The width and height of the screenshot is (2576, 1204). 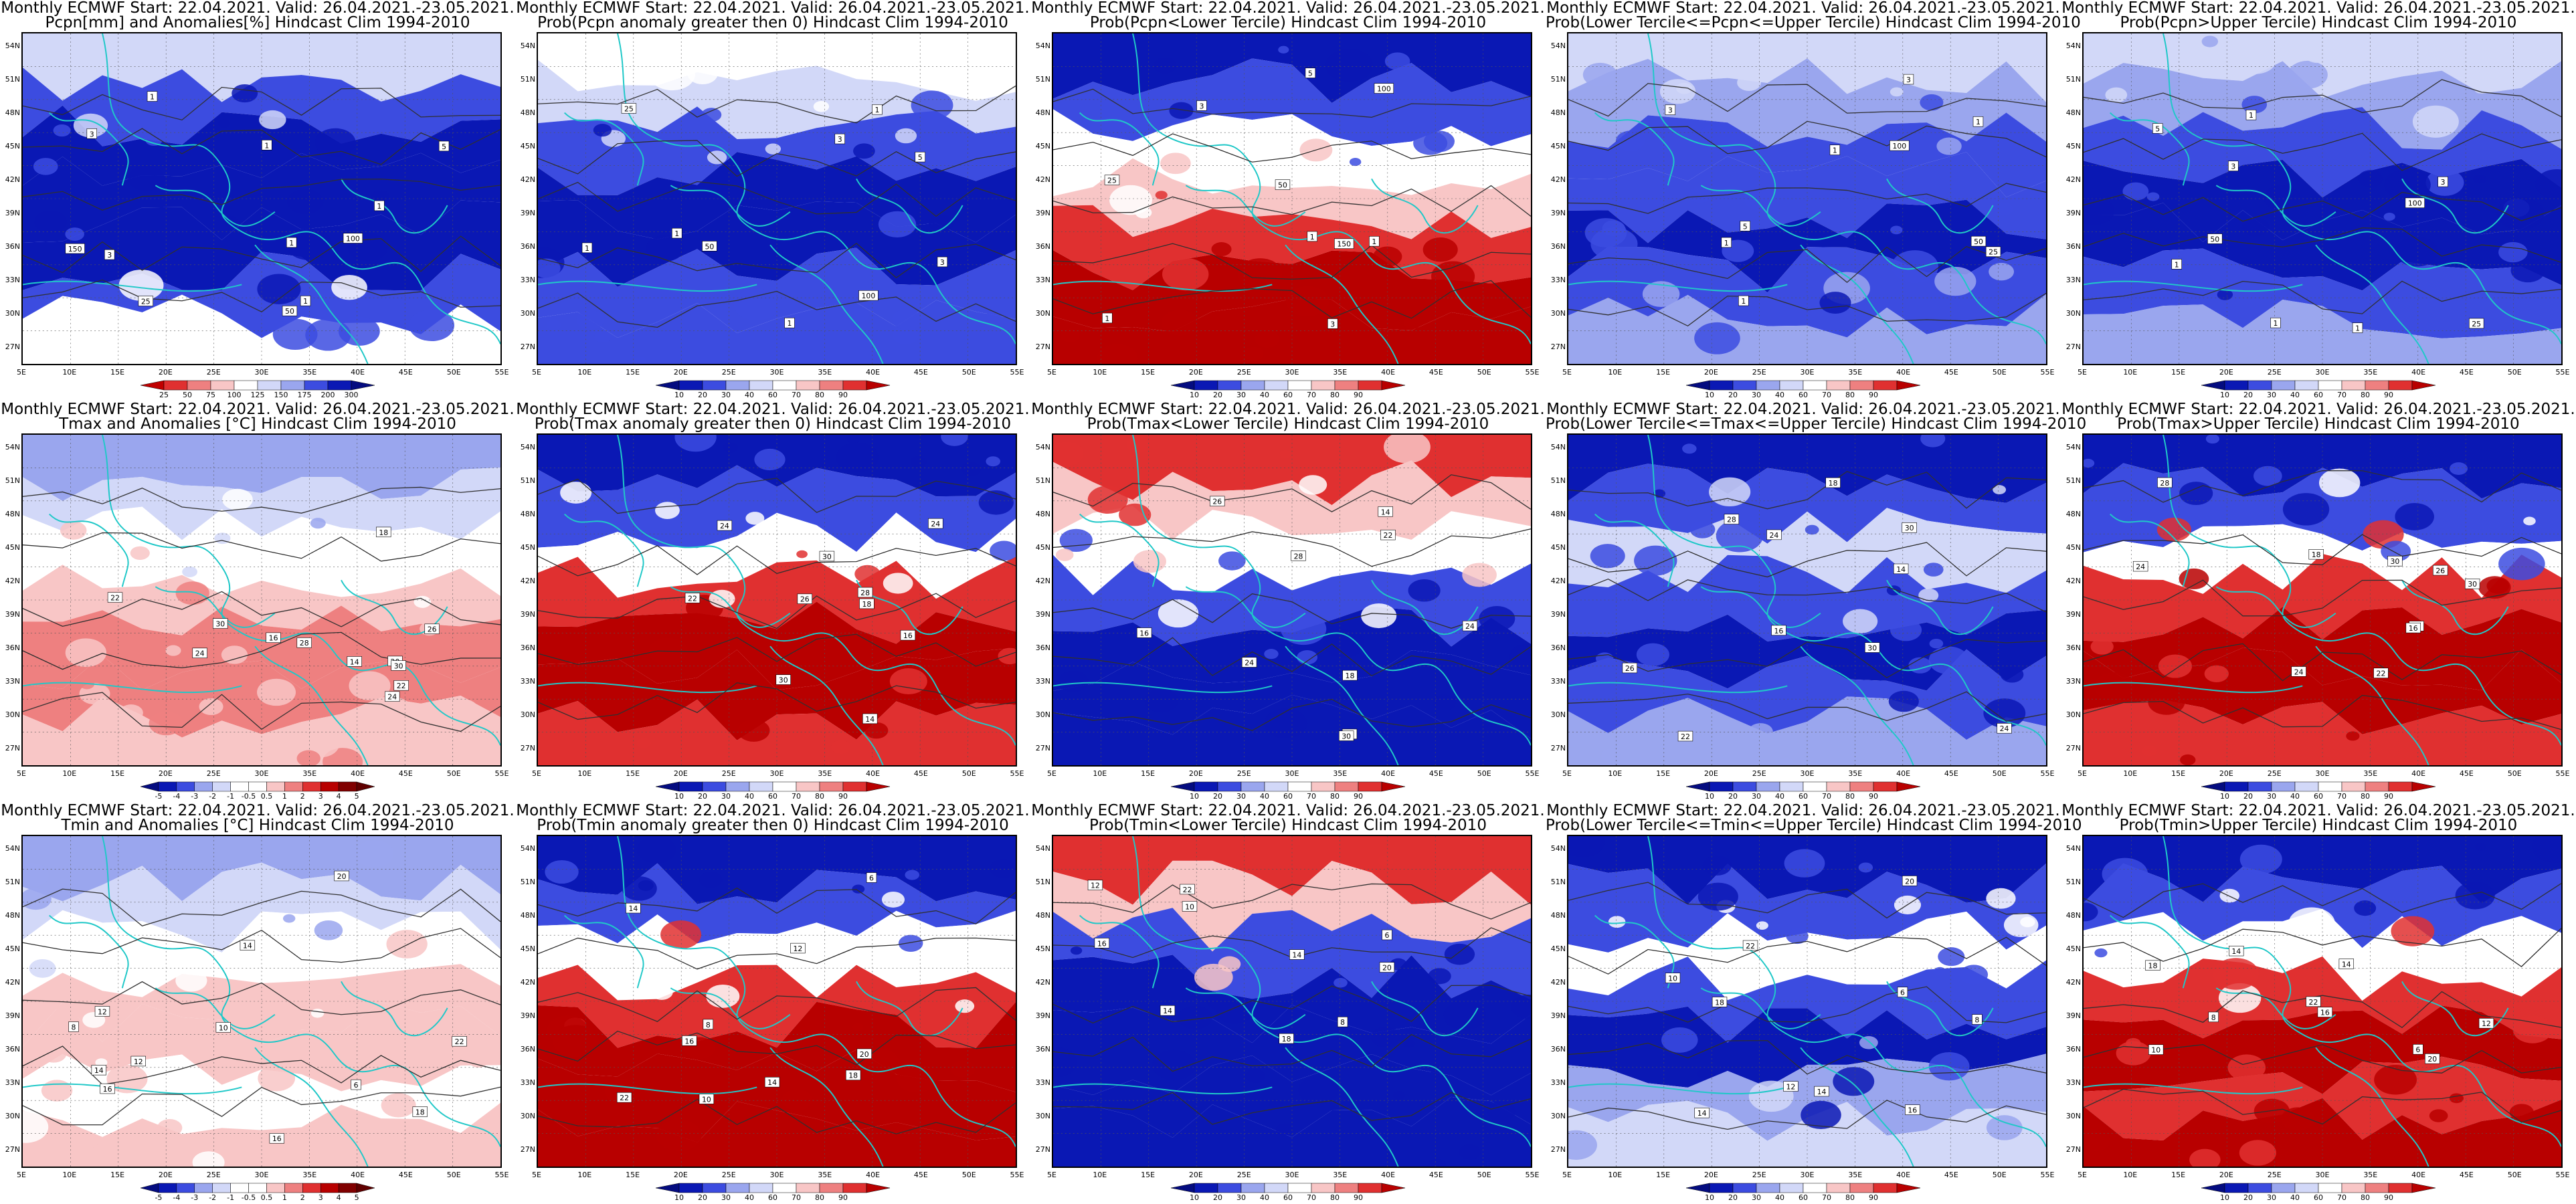 I want to click on longitude-label: 20E, so click(x=1711, y=1175).